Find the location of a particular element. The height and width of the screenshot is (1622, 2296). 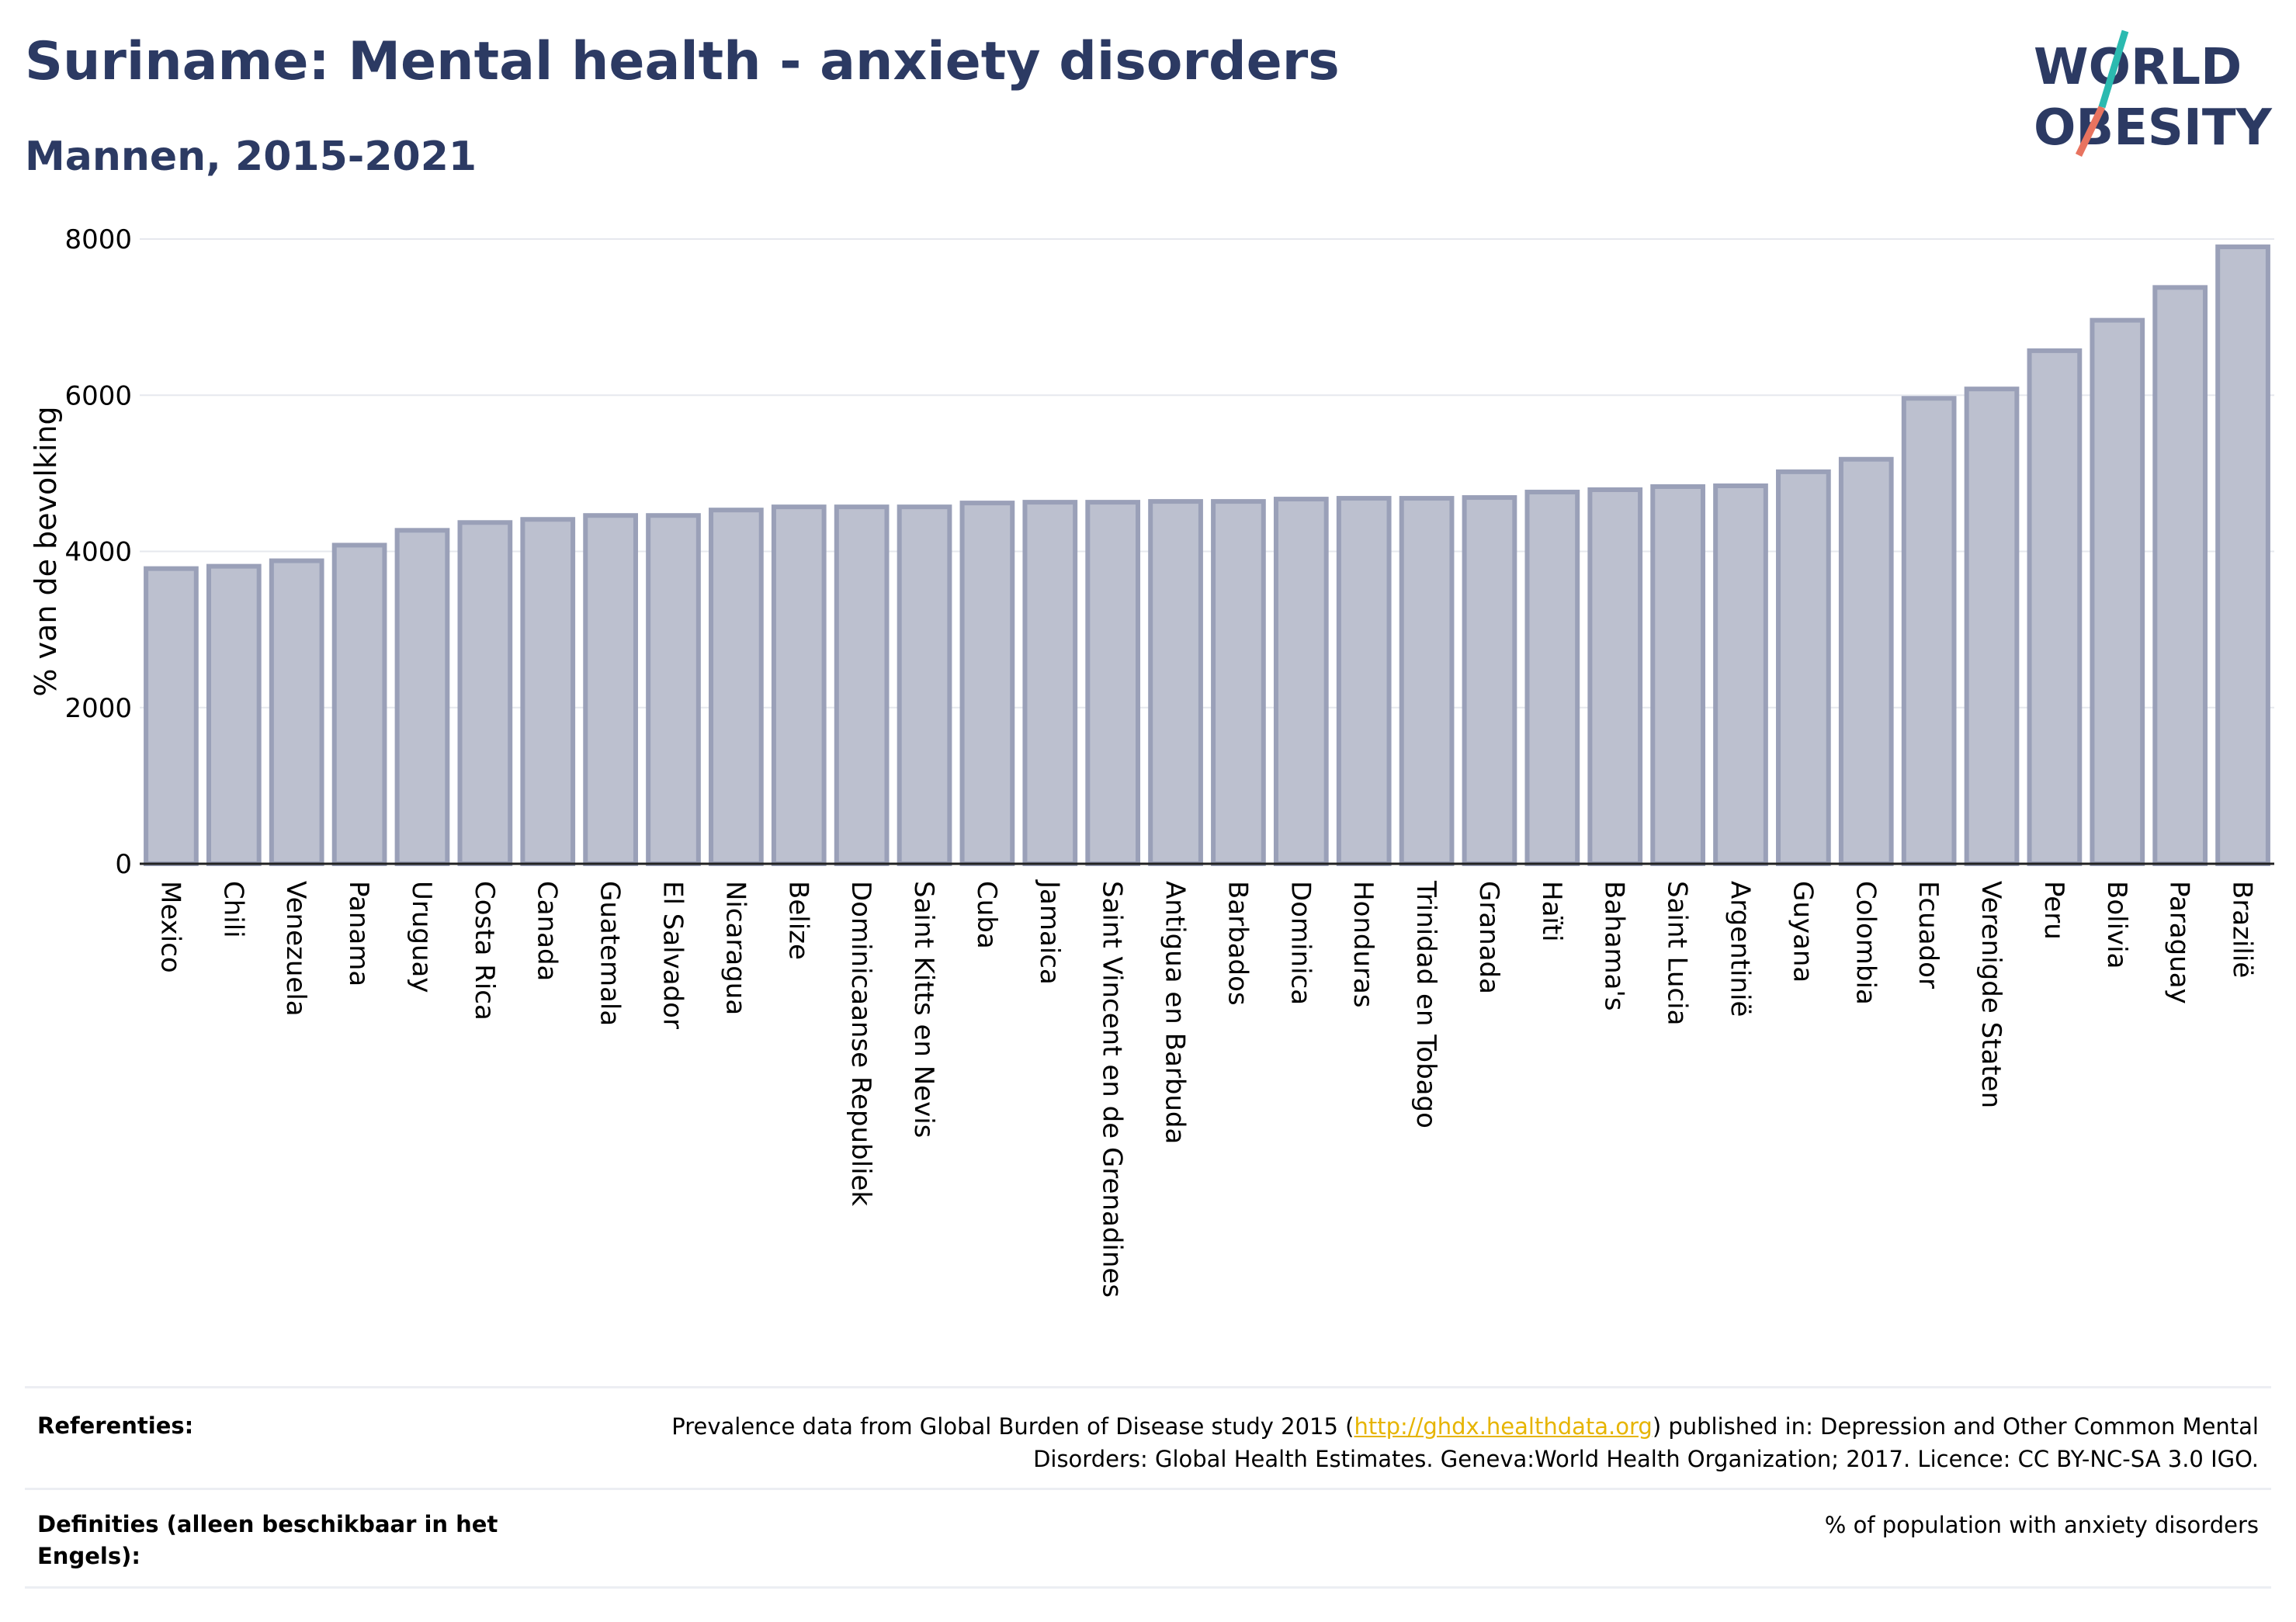

x-tick-label: Venezuela is located at coordinates (295, 949).